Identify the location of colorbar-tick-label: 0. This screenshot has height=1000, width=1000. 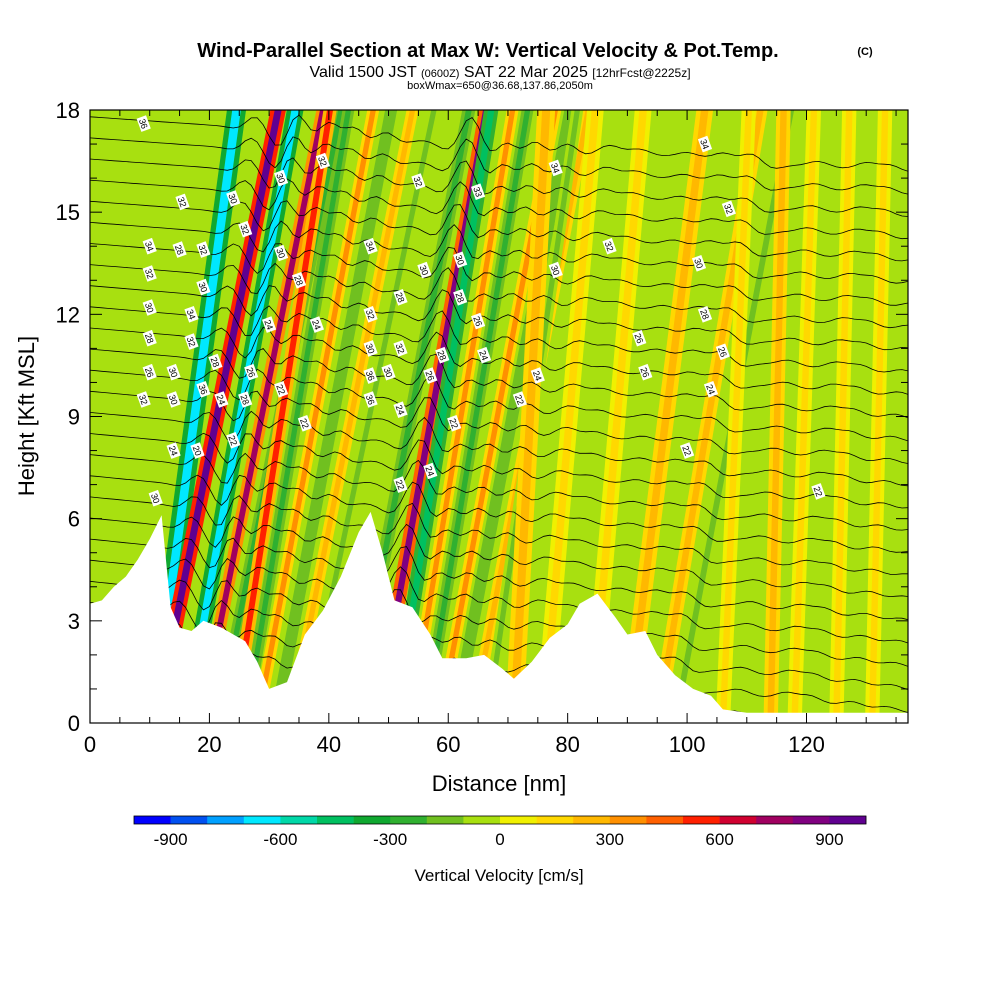
(499, 839).